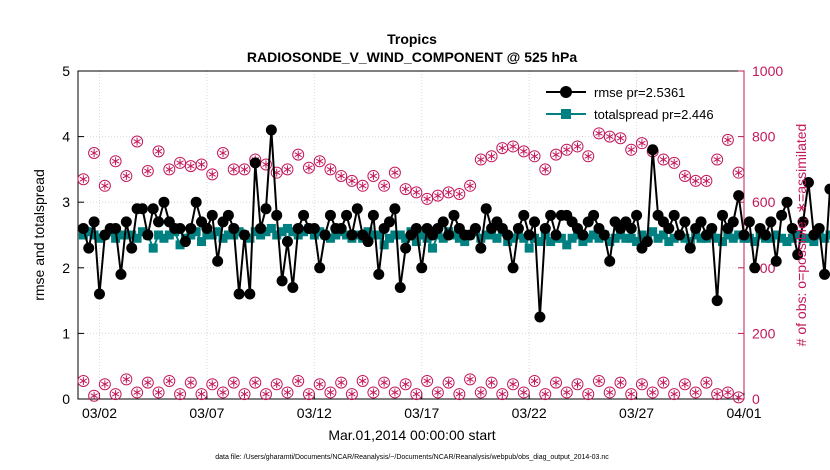  Describe the element at coordinates (529, 413) in the screenshot. I see `x-tick-label: 03/22` at that location.